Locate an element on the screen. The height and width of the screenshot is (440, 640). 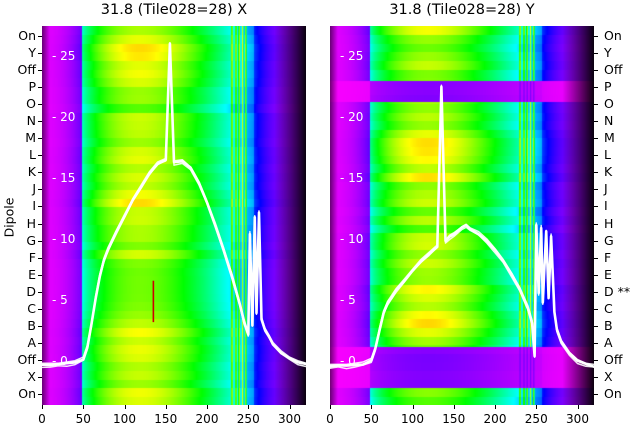
xtick-label-x-150: 150 is located at coordinates (166, 419).